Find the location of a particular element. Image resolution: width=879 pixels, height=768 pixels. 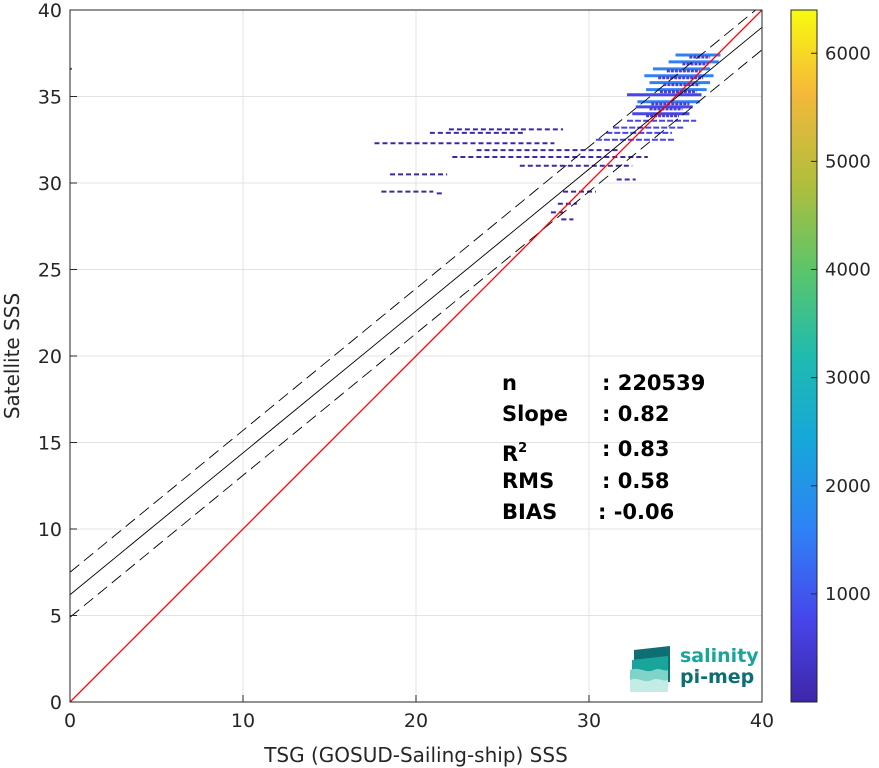

stat-r2-value: : 0.83 is located at coordinates (636, 449).